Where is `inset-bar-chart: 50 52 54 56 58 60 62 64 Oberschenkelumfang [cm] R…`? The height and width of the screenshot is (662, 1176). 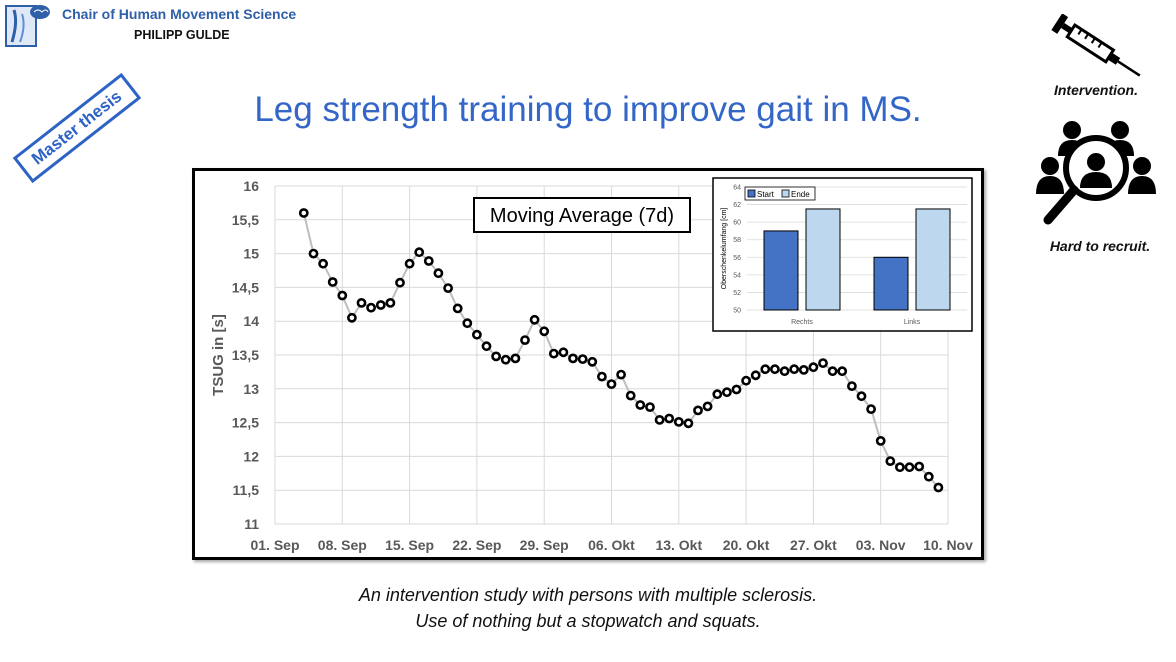 inset-bar-chart: 50 52 54 56 58 60 62 64 Oberschenkelumfang [cm] R… is located at coordinates (842, 254).